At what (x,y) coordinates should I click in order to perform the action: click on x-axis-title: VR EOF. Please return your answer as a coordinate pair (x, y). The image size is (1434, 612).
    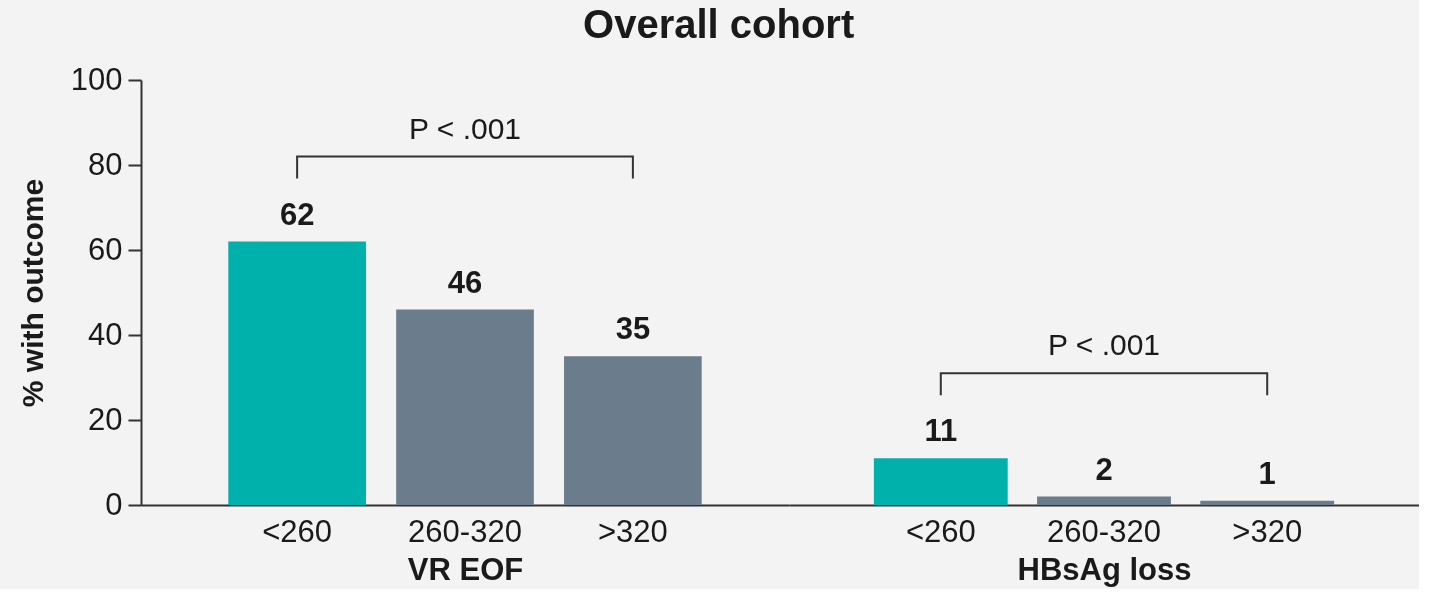
    Looking at the image, I should click on (465, 569).